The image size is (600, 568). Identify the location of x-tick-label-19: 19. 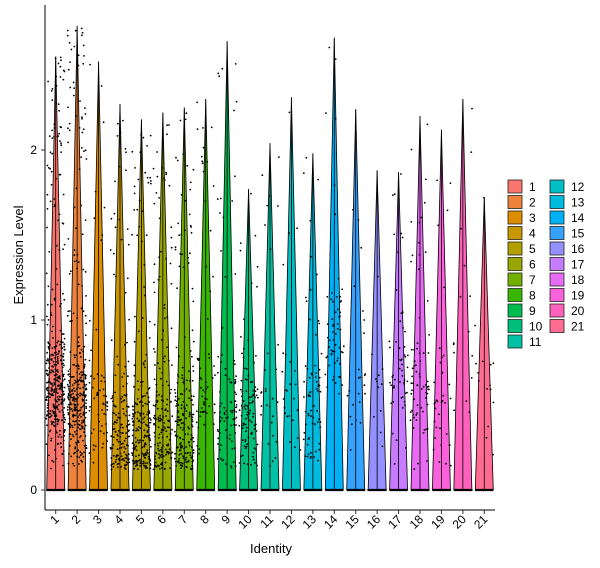
(438, 522).